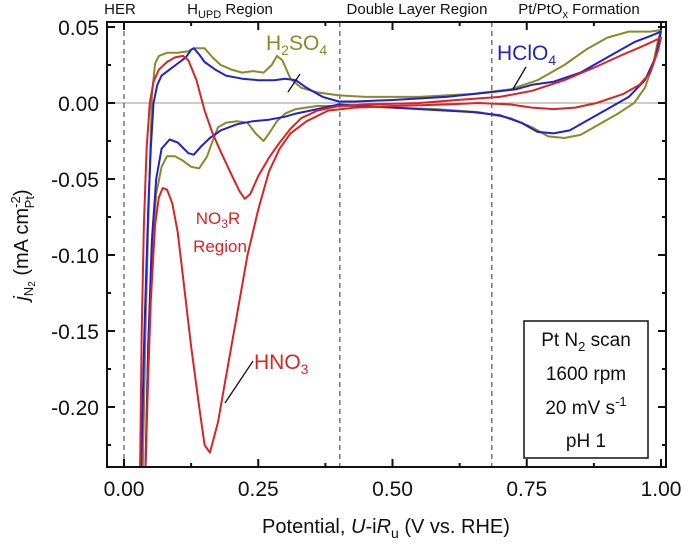 This screenshot has height=545, width=685. What do you see at coordinates (220, 246) in the screenshot?
I see `no3r-label-line2: Region` at bounding box center [220, 246].